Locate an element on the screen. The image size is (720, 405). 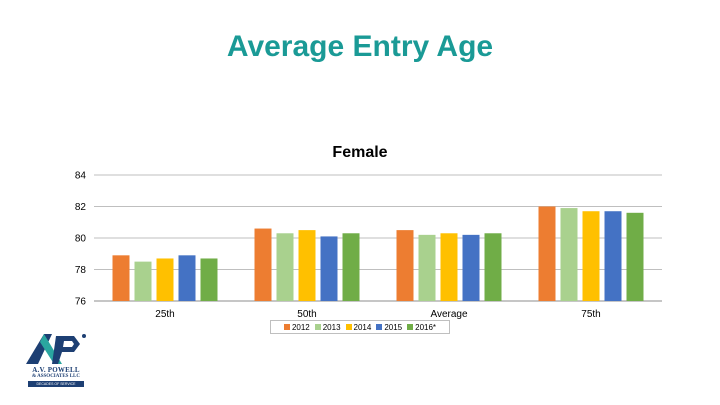
logo-mark-icon is located at coordinates (56, 349).